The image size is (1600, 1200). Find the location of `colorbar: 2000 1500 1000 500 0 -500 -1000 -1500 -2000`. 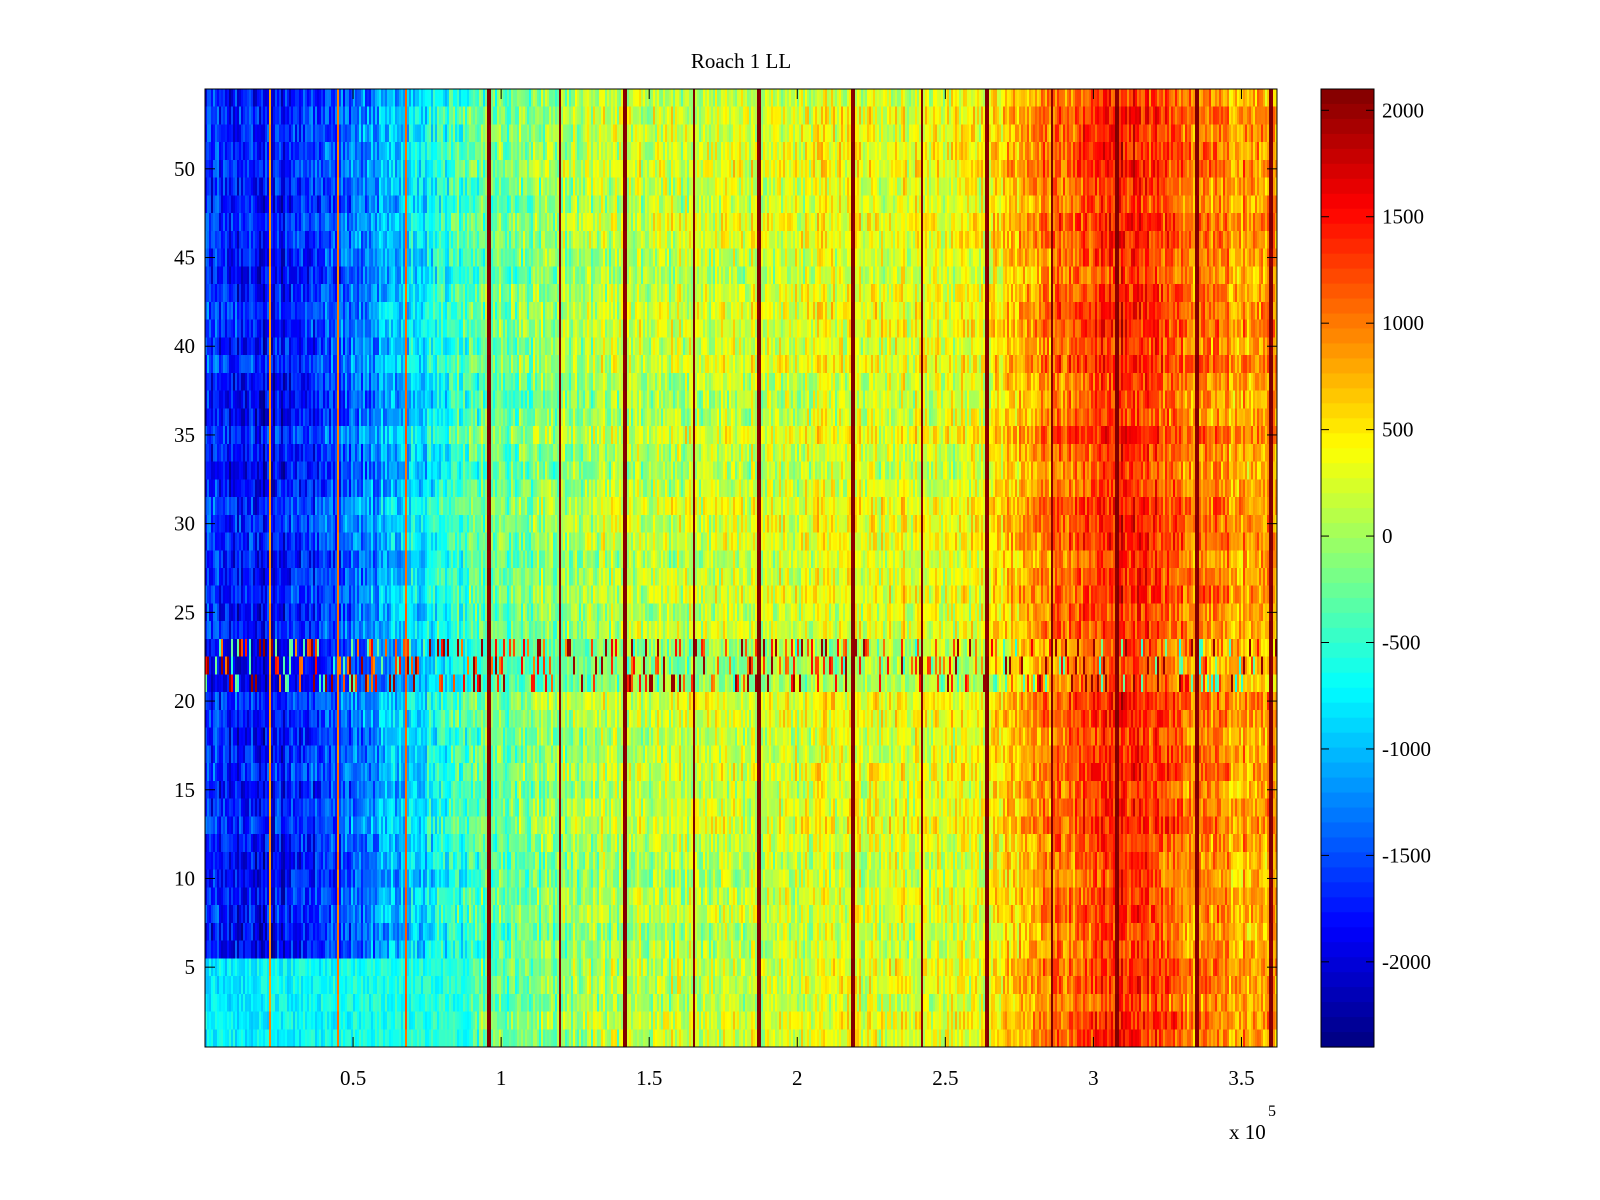

colorbar: 2000 1500 1000 500 0 -500 -1000 -1500 -2000 is located at coordinates (1375, 568).